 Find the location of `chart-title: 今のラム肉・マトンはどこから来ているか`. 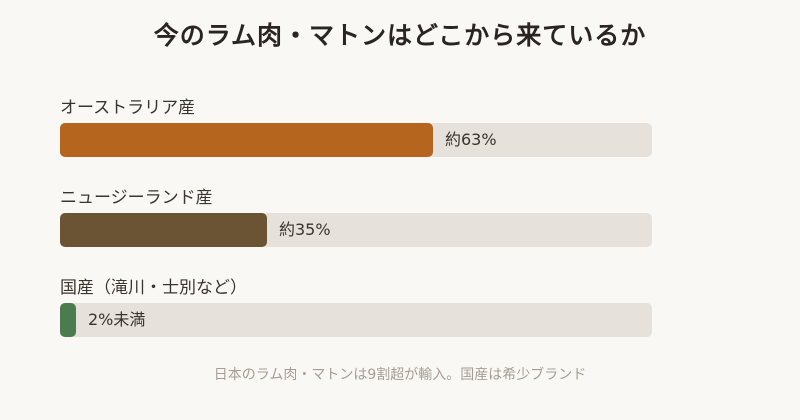

chart-title: 今のラム肉・マトンはどこから来ているか is located at coordinates (400, 35).